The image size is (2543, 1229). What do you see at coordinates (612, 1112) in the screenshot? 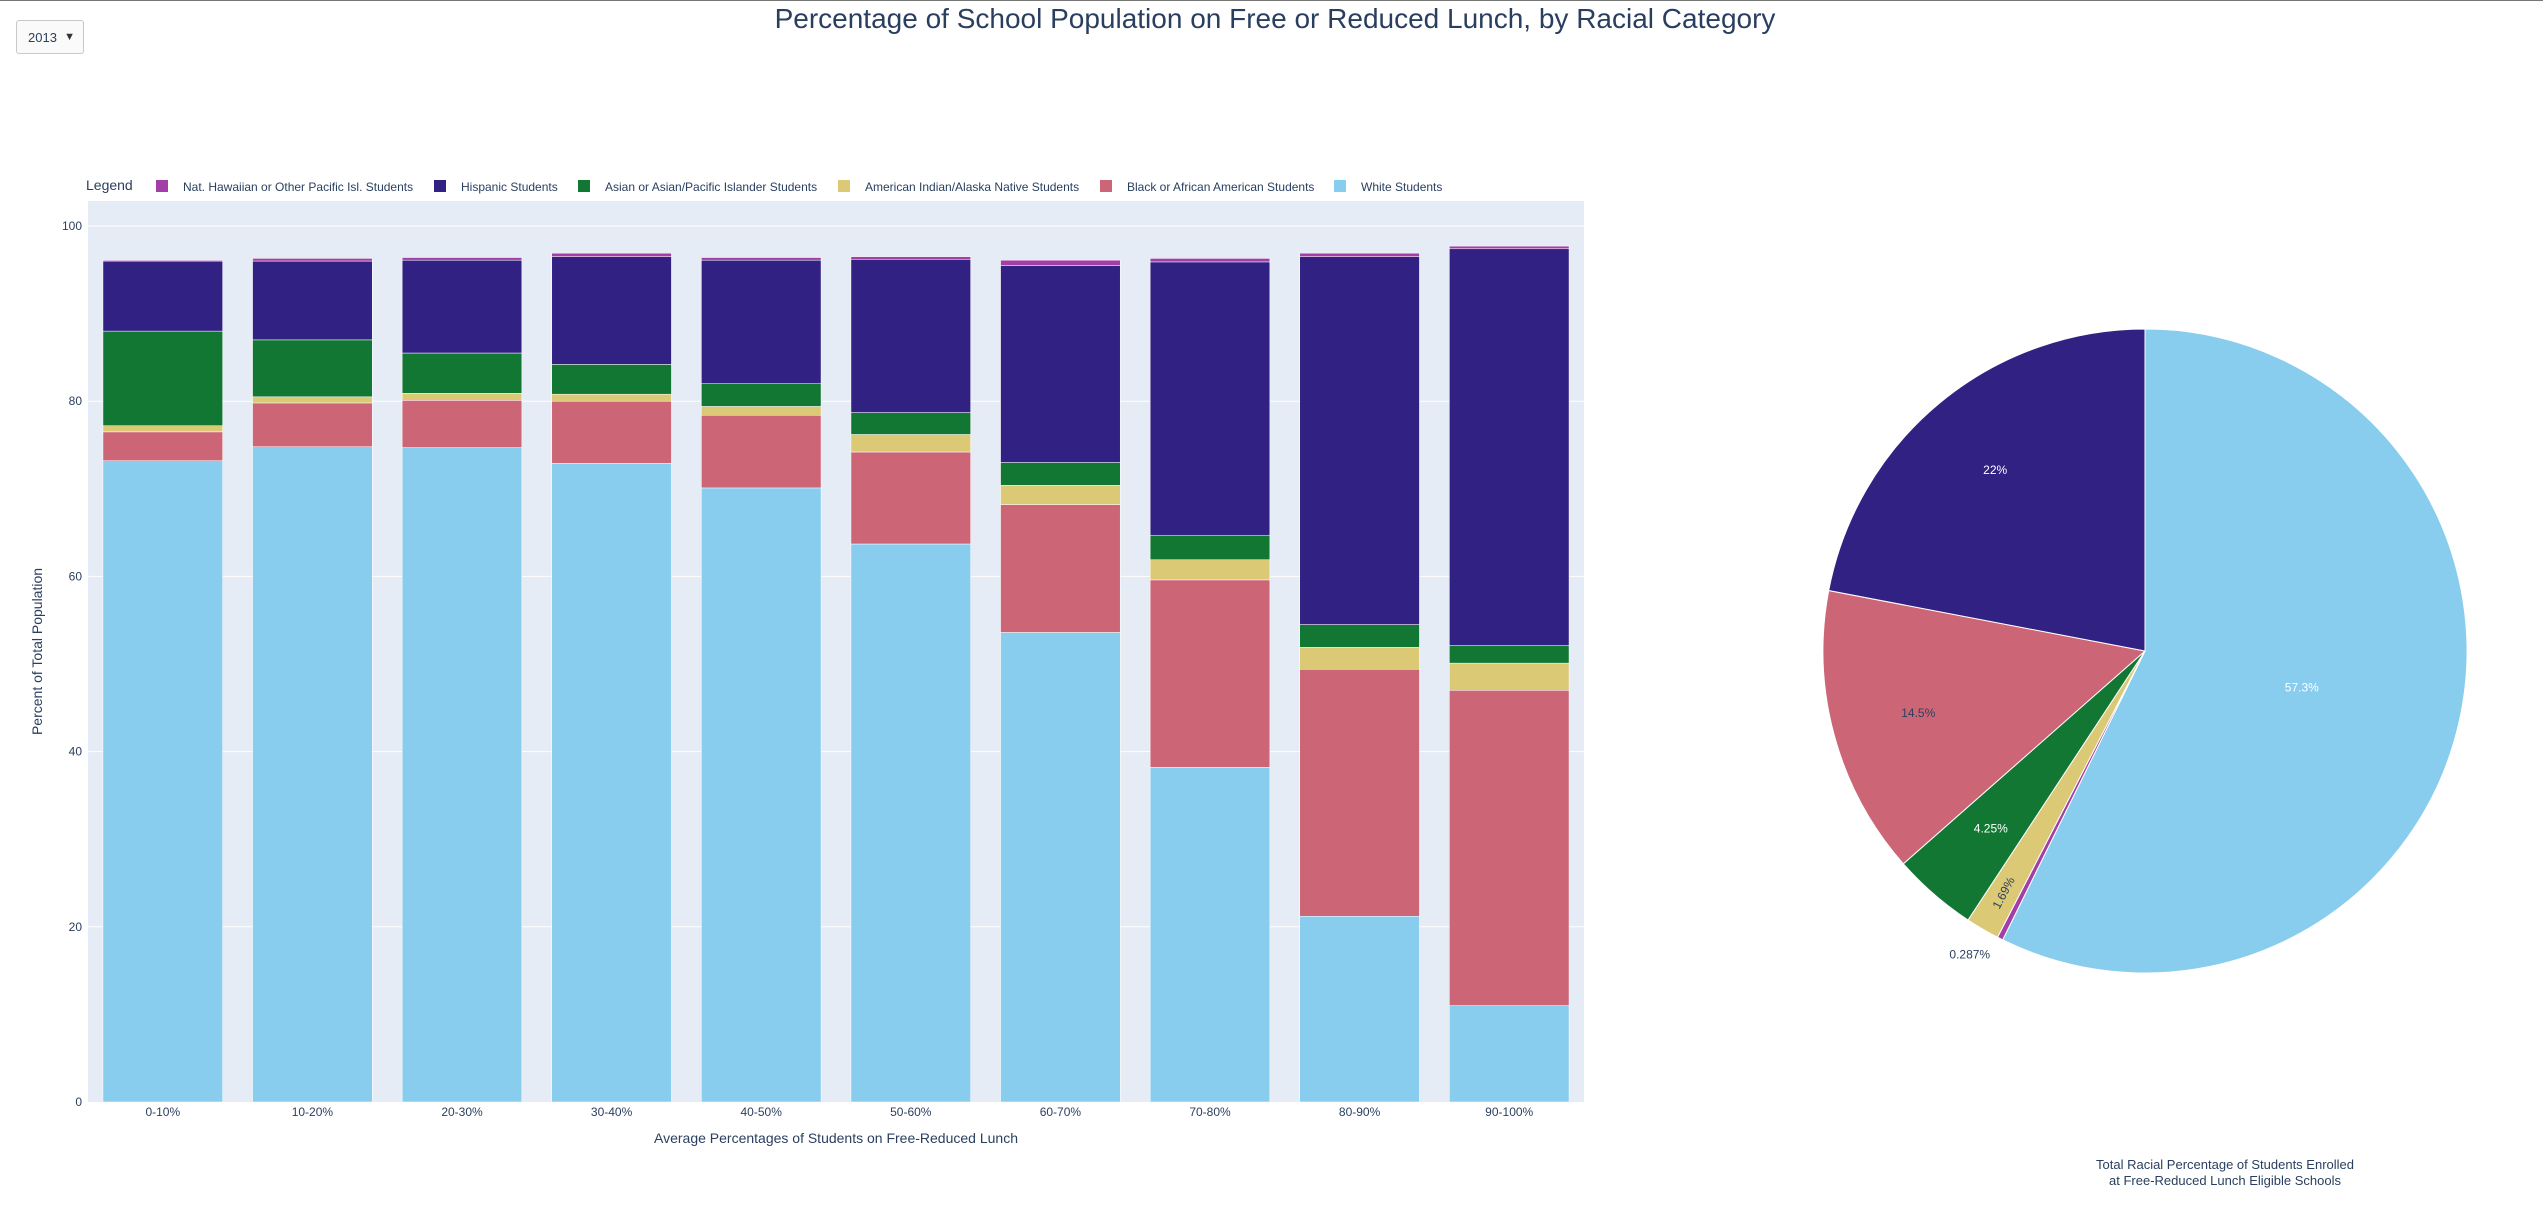
I see `x-tick-label: 30-40%` at bounding box center [612, 1112].